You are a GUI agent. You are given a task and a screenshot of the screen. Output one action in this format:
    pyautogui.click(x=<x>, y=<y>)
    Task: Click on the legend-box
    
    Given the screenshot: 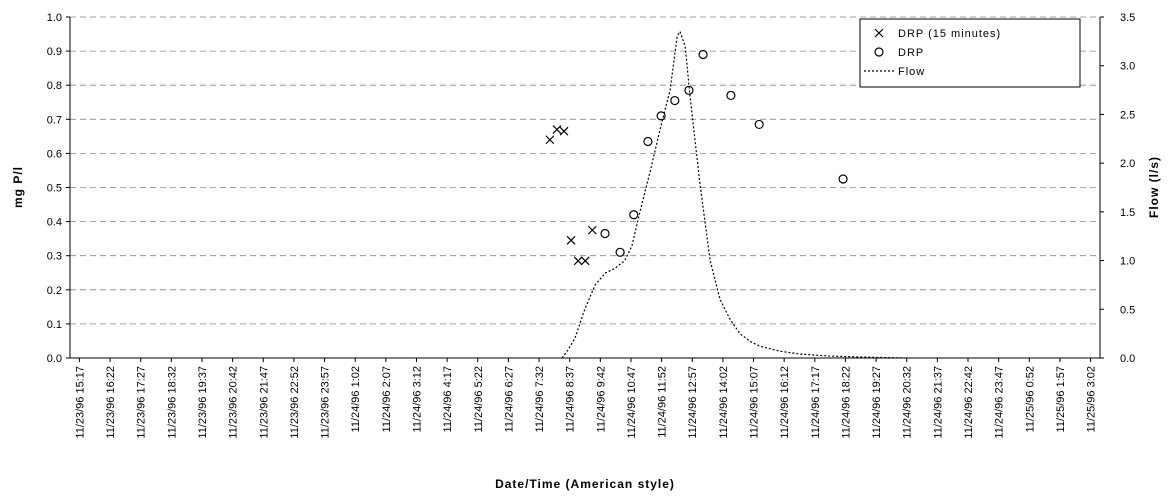 What is the action you would take?
    pyautogui.click(x=970, y=53)
    